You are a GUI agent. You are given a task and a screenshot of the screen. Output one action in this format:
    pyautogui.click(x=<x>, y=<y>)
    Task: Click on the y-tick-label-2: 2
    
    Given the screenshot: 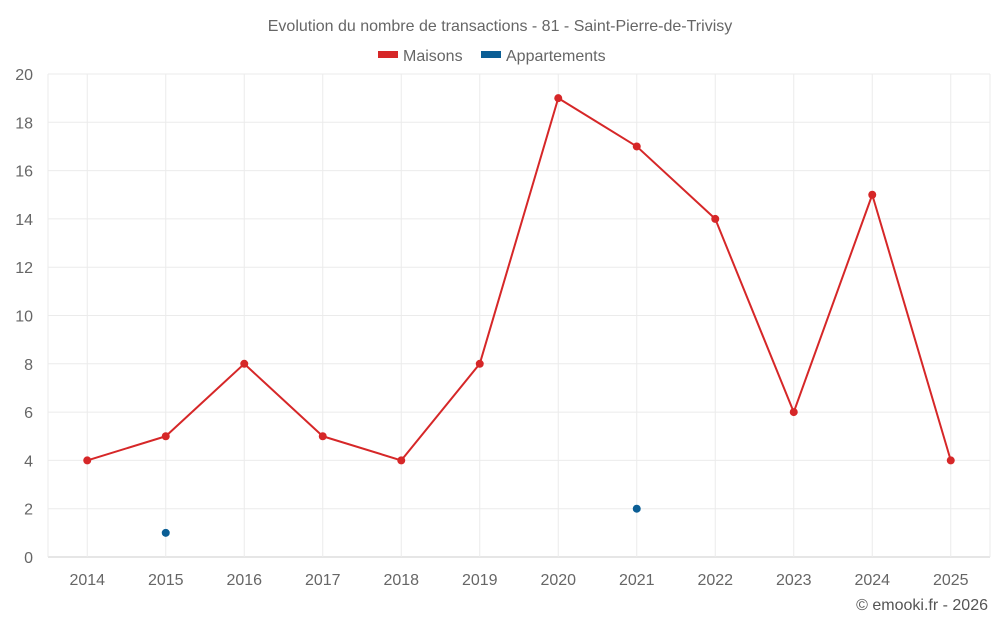 What is the action you would take?
    pyautogui.click(x=28, y=510)
    